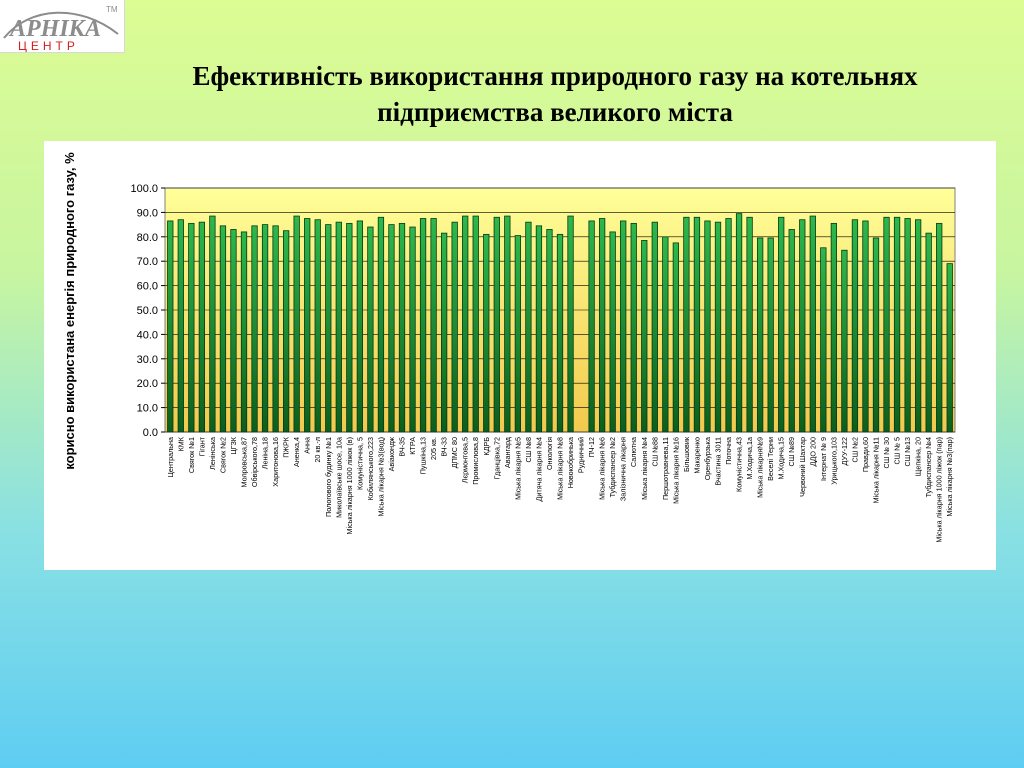  I want to click on x-tick-label: М.Ходича,1а, so click(749, 458).